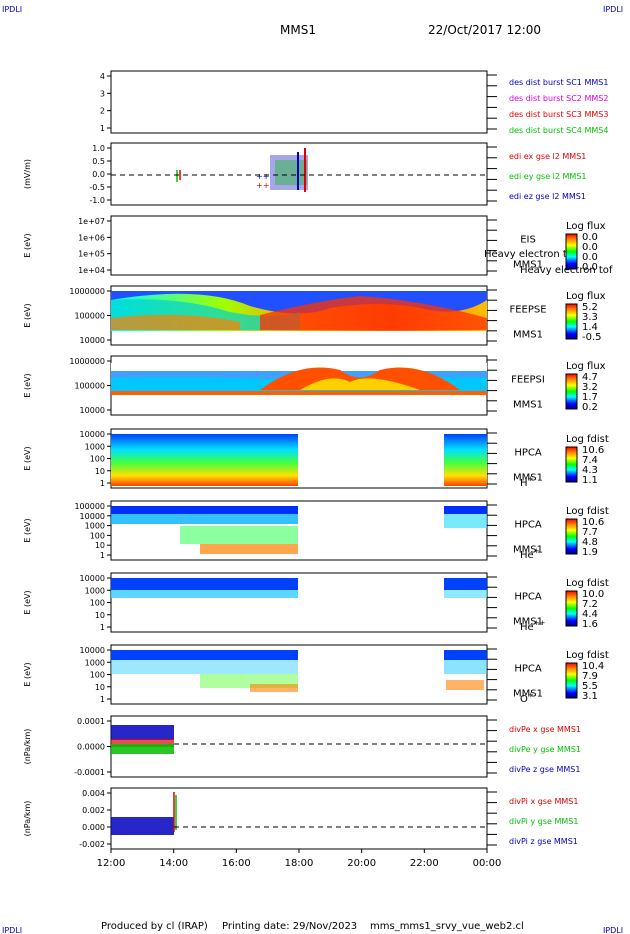 This screenshot has height=934, width=630. What do you see at coordinates (97, 200) in the screenshot?
I see `ytick-label-edi-e: -1.0` at bounding box center [97, 200].